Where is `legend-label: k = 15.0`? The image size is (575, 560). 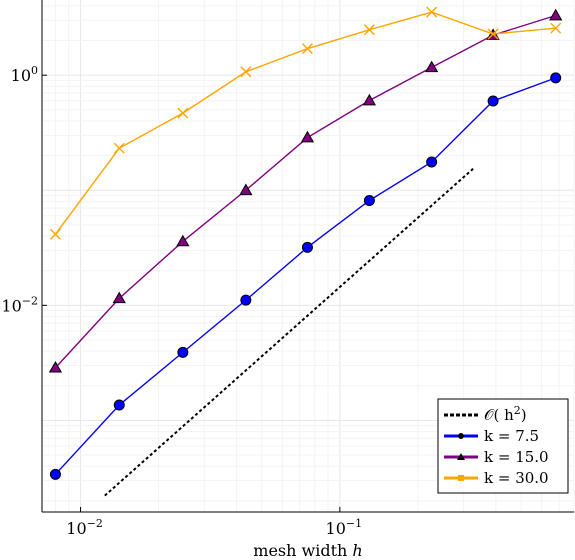
legend-label: k = 15.0 is located at coordinates (516, 457).